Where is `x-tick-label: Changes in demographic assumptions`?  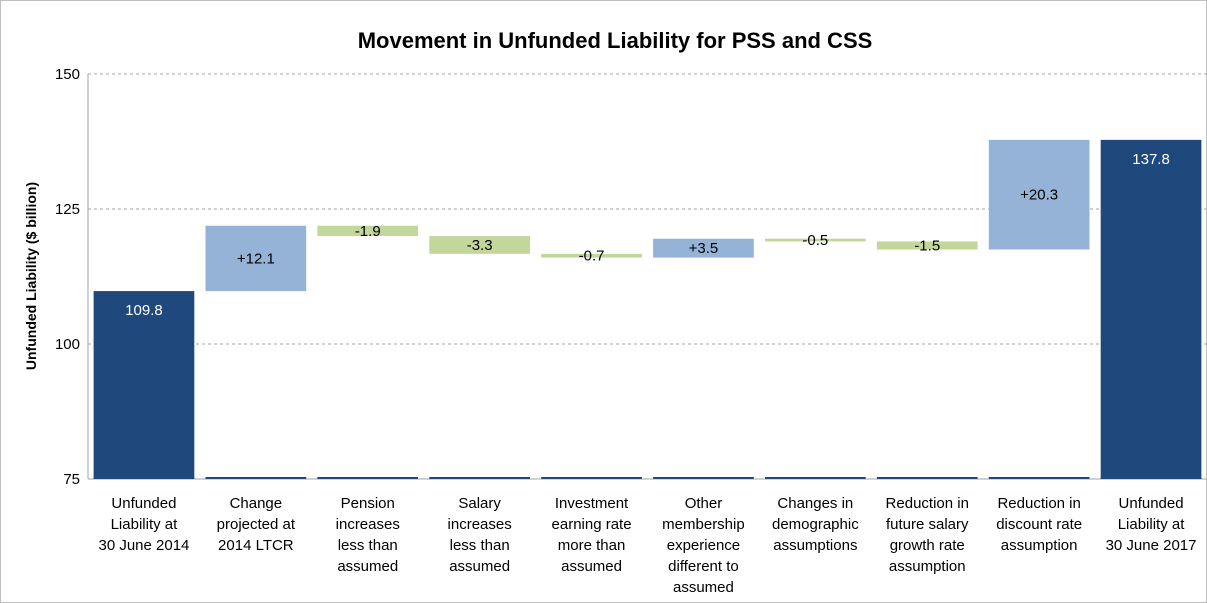 x-tick-label: Changes in demographic assumptions is located at coordinates (815, 524).